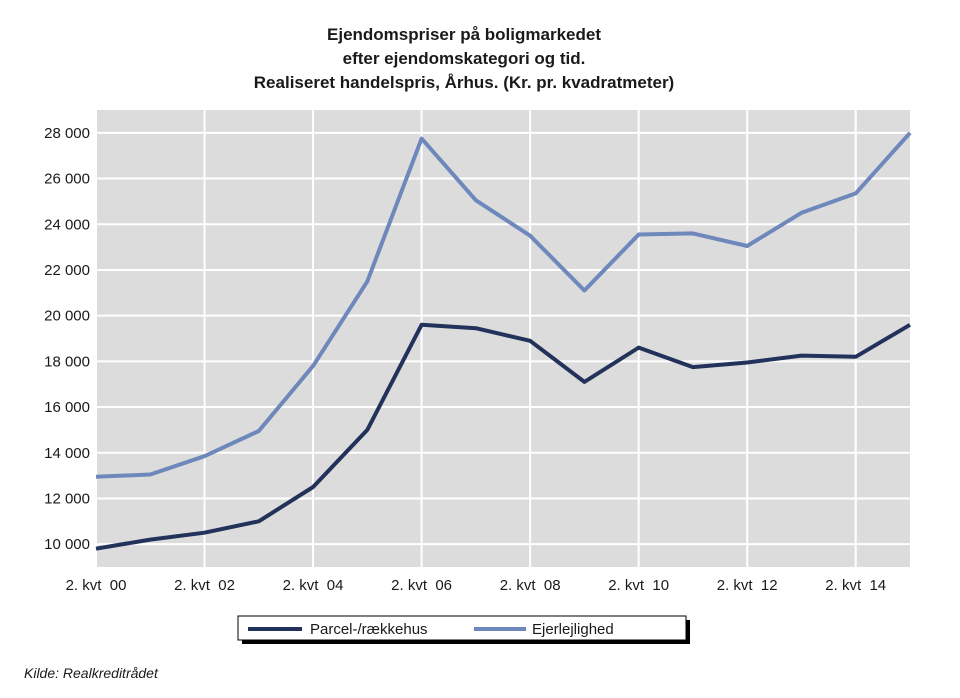  I want to click on x-tick-label: 2. kvt 02, so click(204, 585).